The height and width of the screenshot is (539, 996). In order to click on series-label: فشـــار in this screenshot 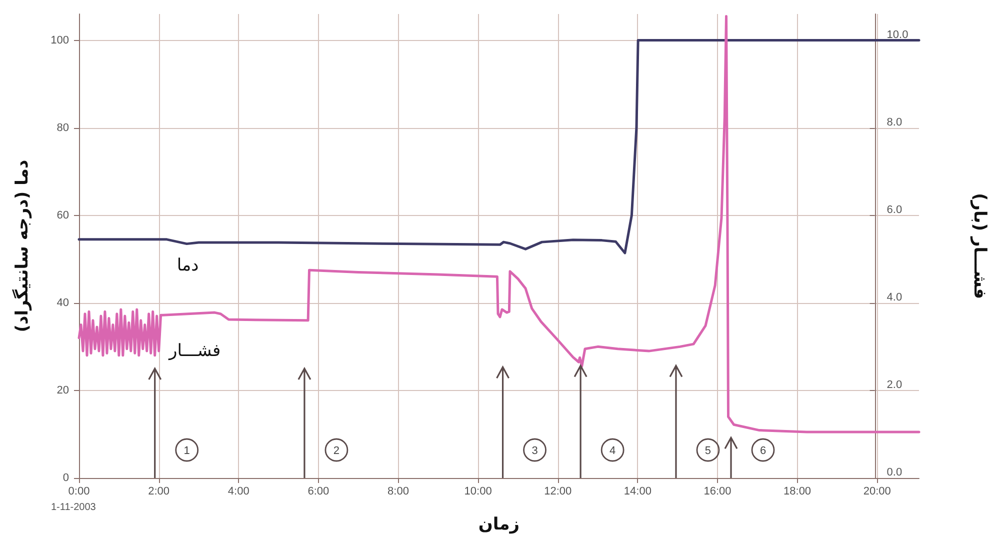, I will do `click(194, 350)`.